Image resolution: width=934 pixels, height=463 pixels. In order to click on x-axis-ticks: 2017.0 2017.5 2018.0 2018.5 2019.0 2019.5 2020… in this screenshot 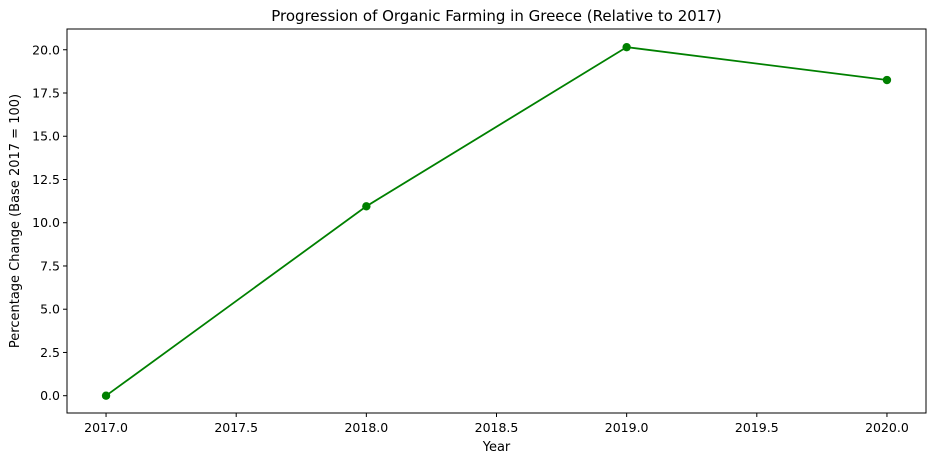, I will do `click(496, 424)`.